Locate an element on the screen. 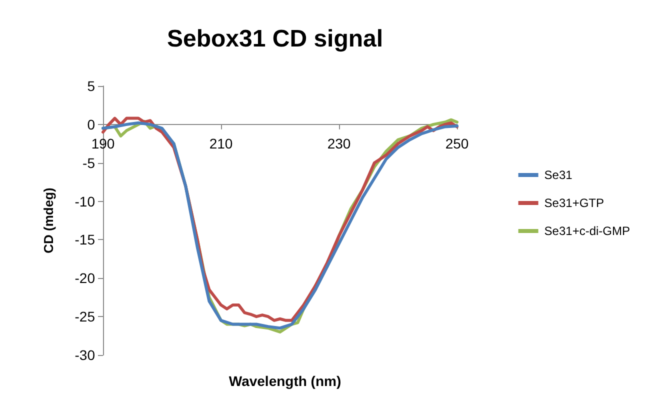 The height and width of the screenshot is (406, 657). y-tick-label: 0 is located at coordinates (91, 124).